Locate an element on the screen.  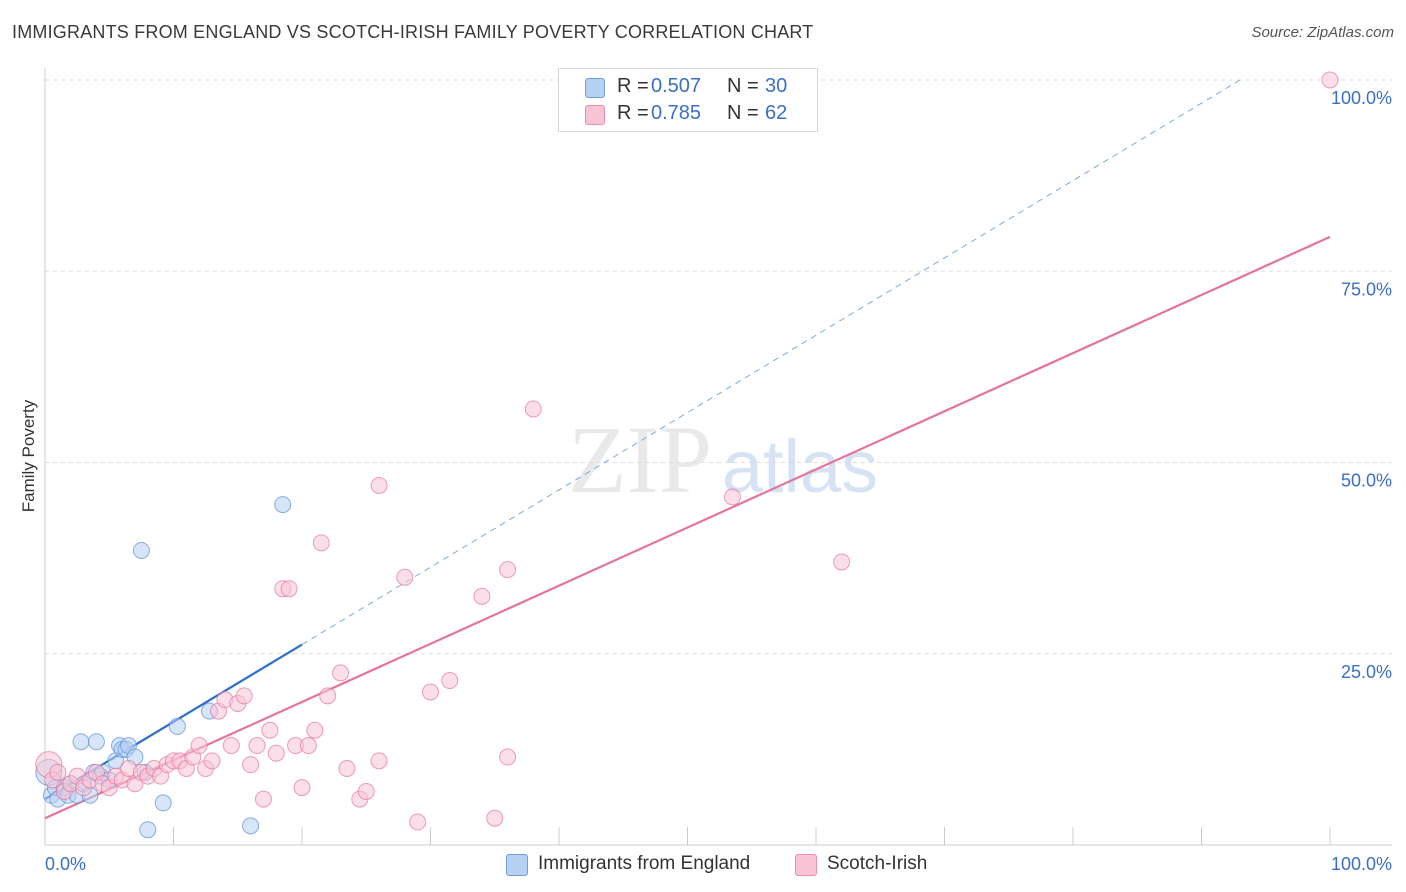
scotch-irish-n-value: 62 is located at coordinates (776, 113).